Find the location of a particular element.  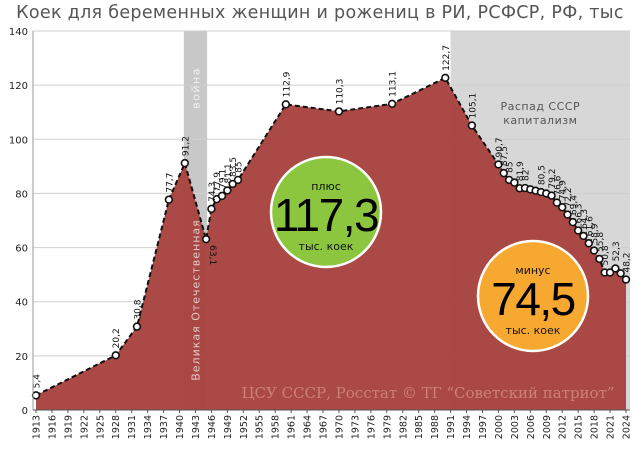

x-tick-label: 1940 is located at coordinates (180, 427).